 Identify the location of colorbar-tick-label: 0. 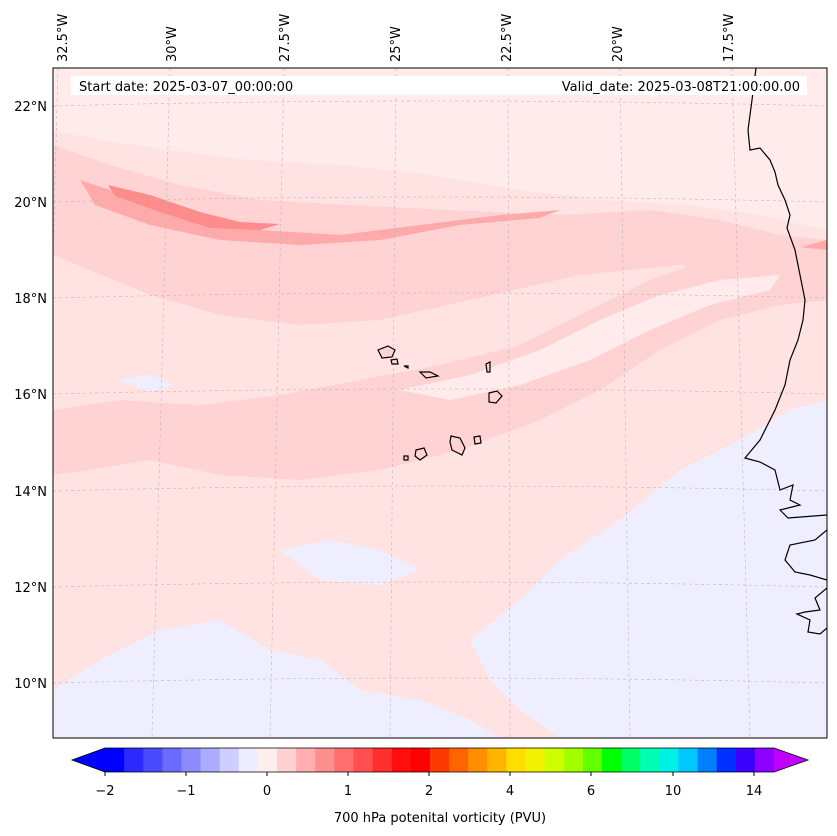
(267, 791).